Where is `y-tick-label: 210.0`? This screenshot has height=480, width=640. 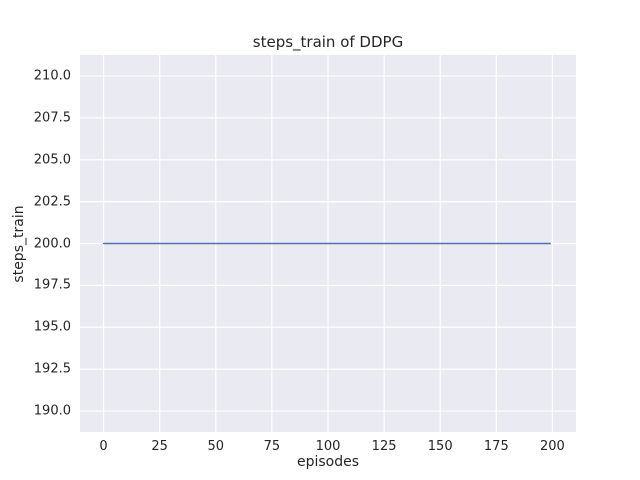
y-tick-label: 210.0 is located at coordinates (52, 76).